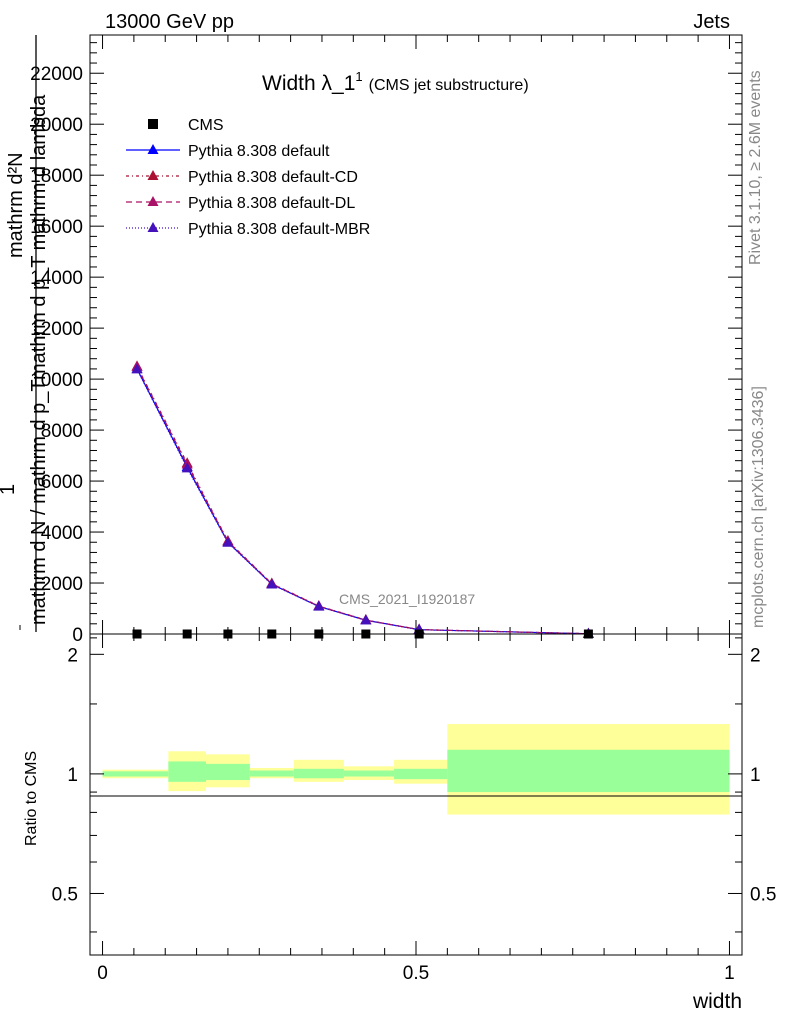 This screenshot has height=1024, width=786. What do you see at coordinates (56, 125) in the screenshot?
I see `main-ytick-label: 20000` at bounding box center [56, 125].